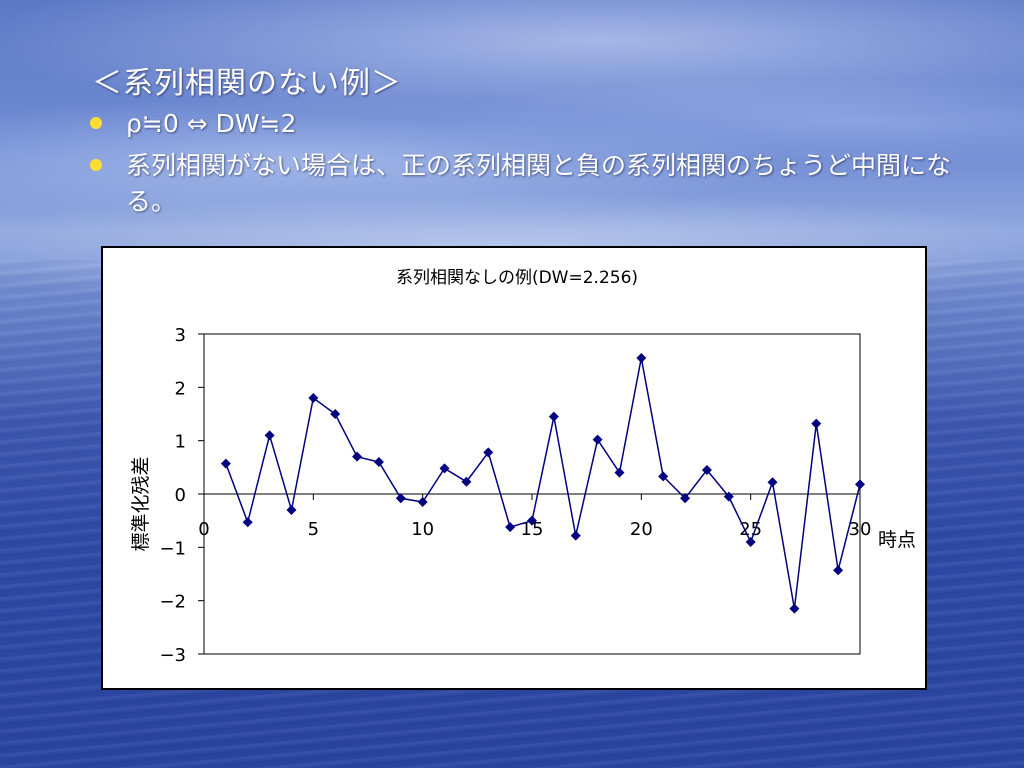  What do you see at coordinates (641, 529) in the screenshot?
I see `x-tick-label: 20` at bounding box center [641, 529].